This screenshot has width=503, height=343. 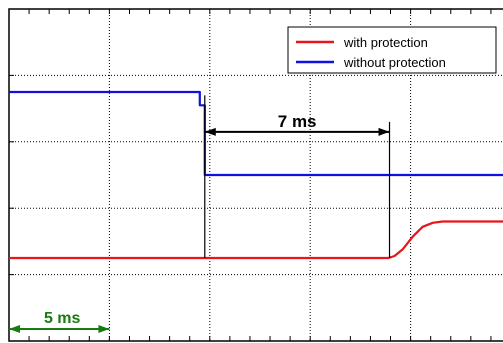 I want to click on arrowhead-right-7ms, so click(x=384, y=131).